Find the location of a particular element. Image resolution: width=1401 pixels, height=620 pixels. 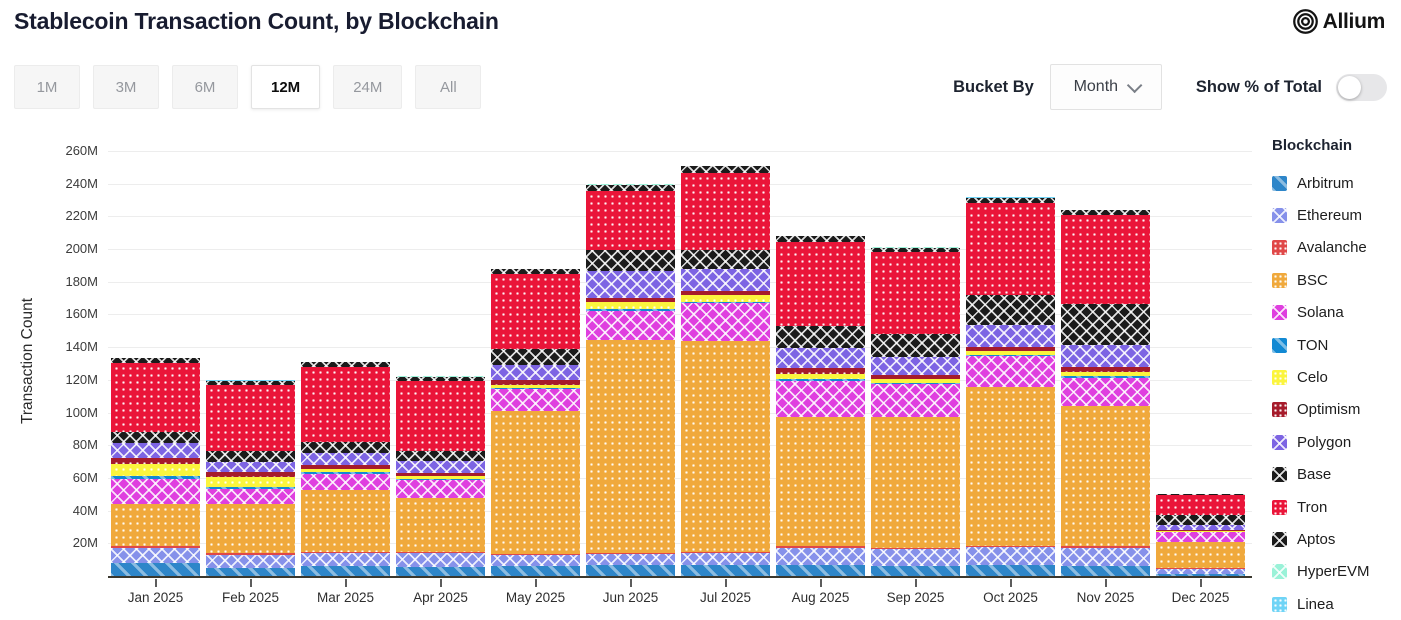

legend-item-hyperevm: HyperEVM is located at coordinates (1321, 572).